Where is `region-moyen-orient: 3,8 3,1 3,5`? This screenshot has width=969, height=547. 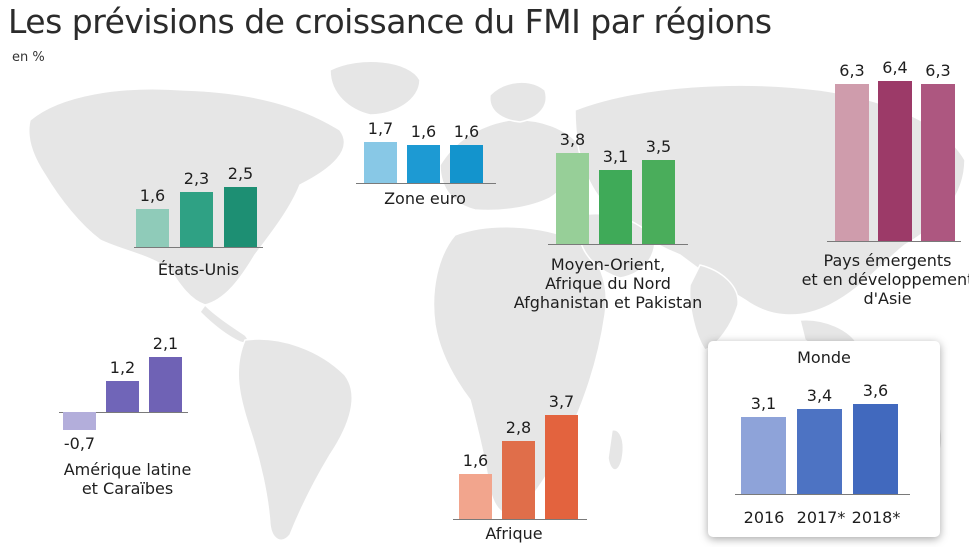
region-moyen-orient: 3,8 3,1 3,5 is located at coordinates (618, 185).